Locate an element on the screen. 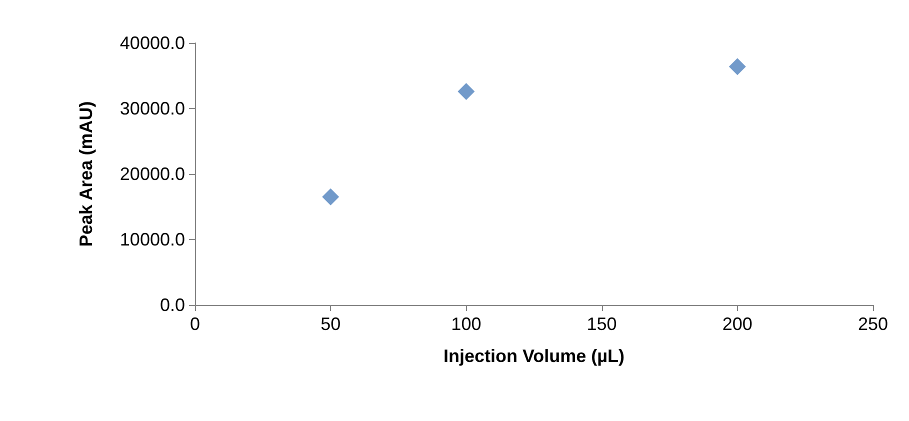 The image size is (909, 421). y-tick-label: 0.0 is located at coordinates (172, 305).